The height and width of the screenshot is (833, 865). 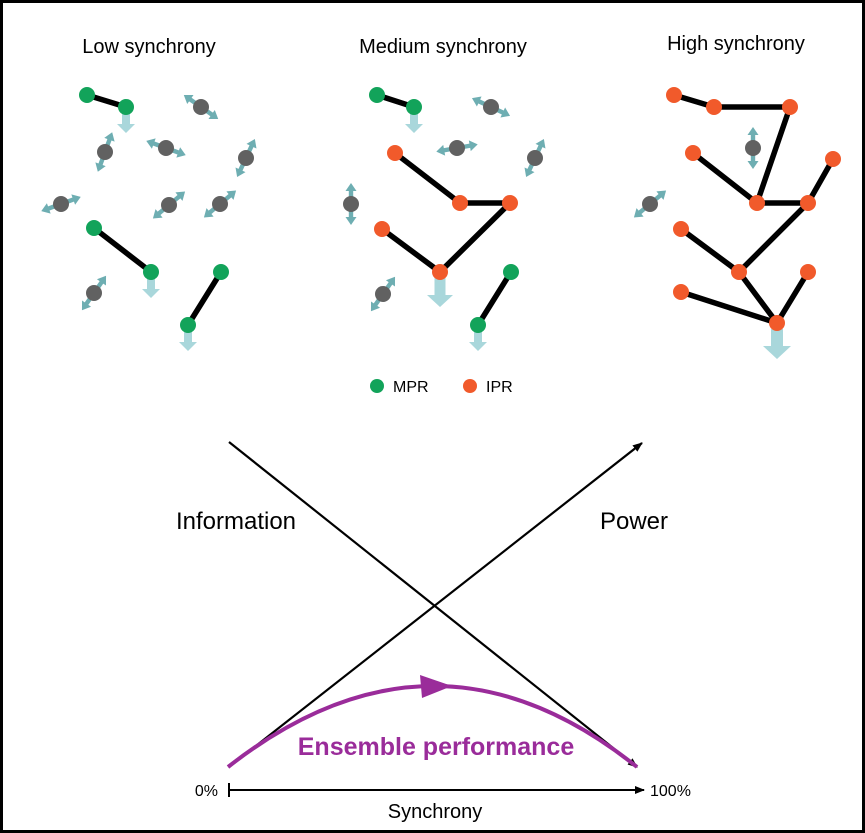 I want to click on ensemble-performance-label: Ensemble performance, so click(x=436, y=747).